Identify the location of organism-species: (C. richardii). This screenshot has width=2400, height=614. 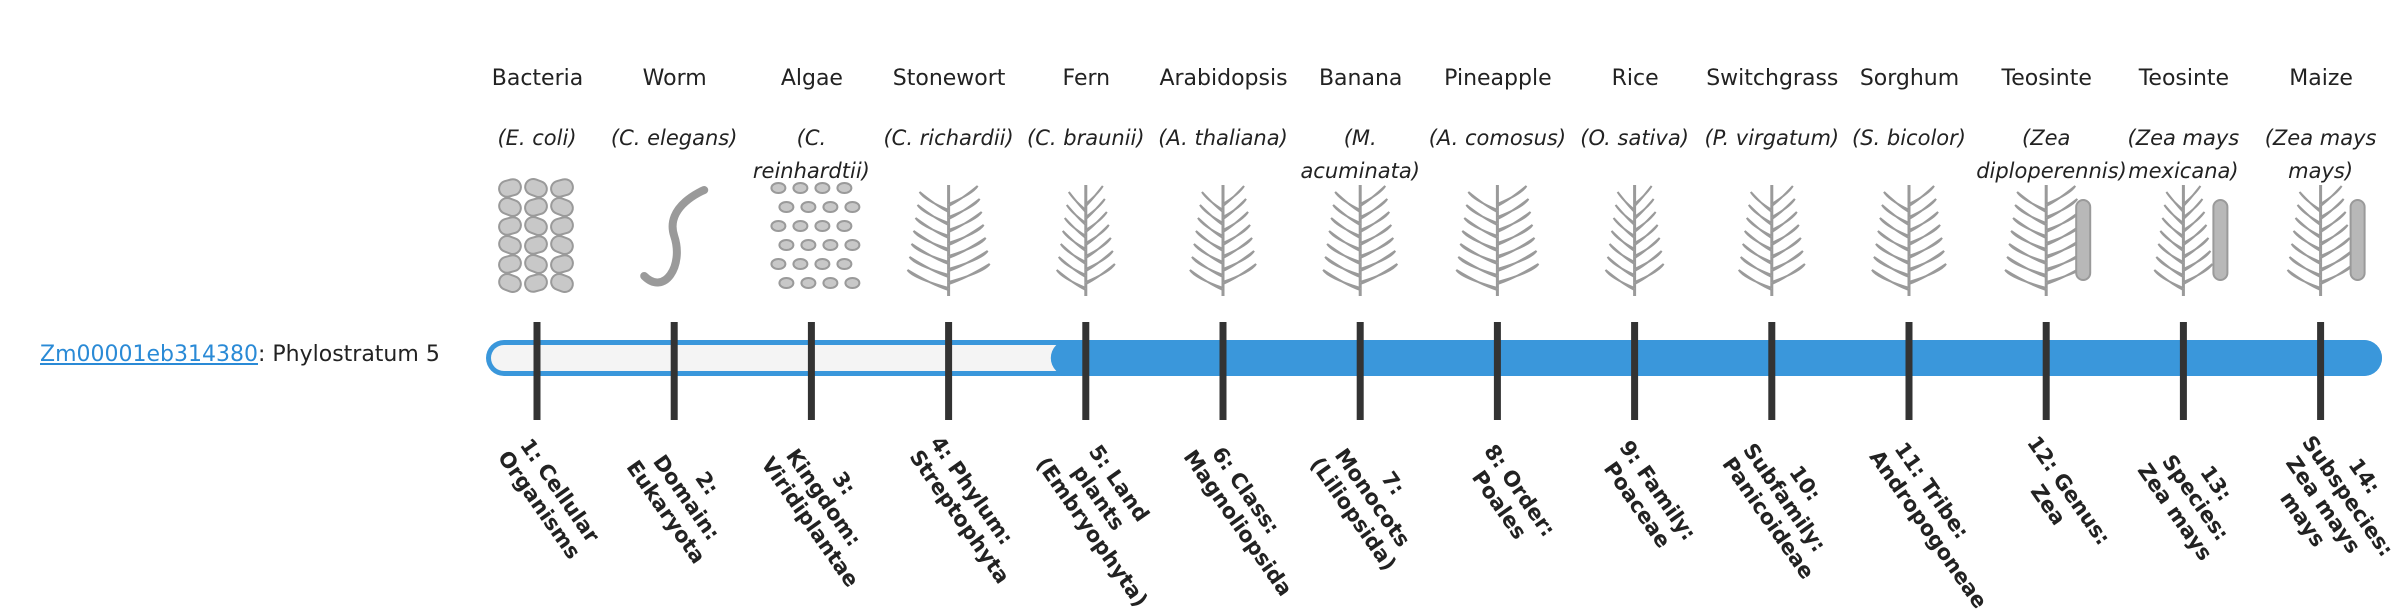
(948, 138).